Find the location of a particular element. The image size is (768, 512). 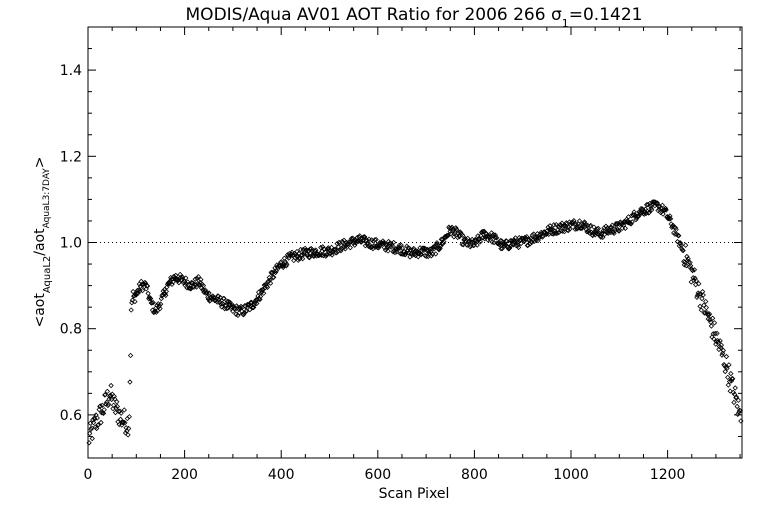

y-label-sub1: AquaL2 is located at coordinates (47, 274).